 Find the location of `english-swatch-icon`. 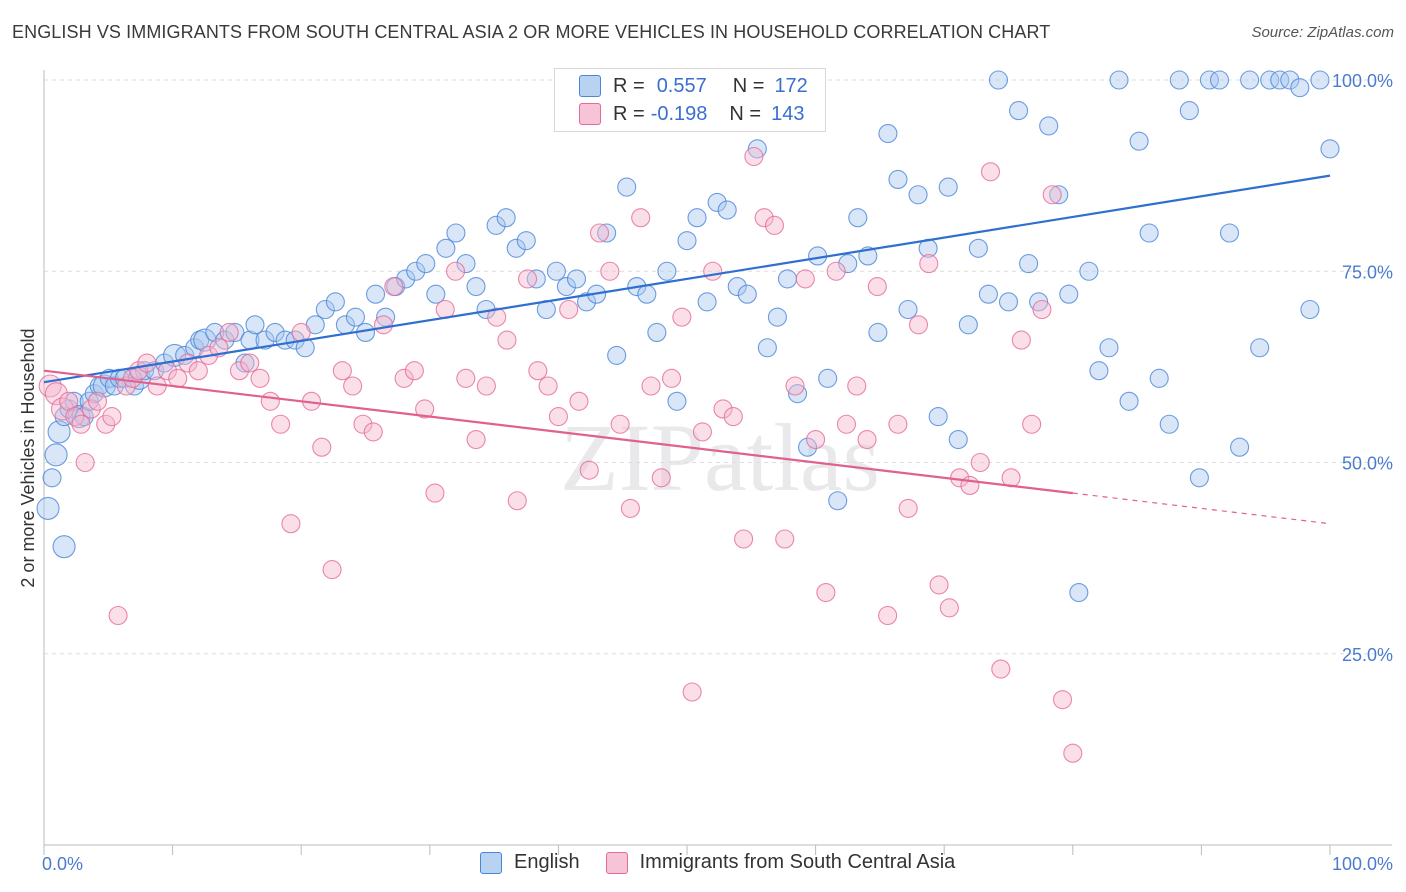

english-swatch-icon is located at coordinates (590, 86).